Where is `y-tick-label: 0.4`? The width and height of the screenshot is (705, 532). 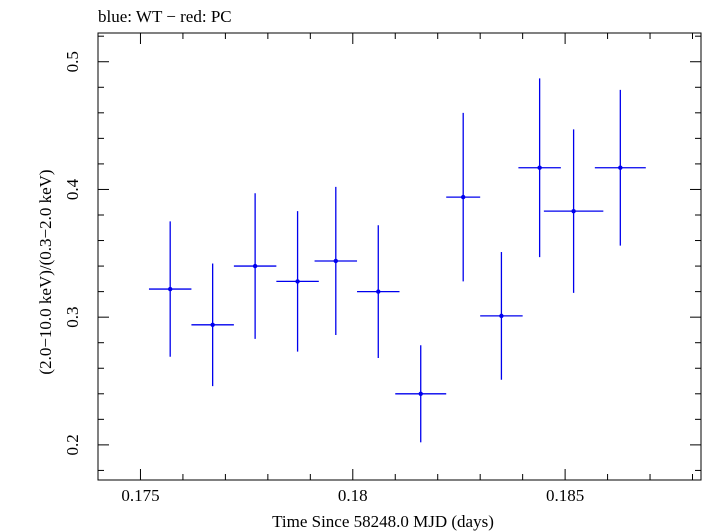
y-tick-label: 0.4 is located at coordinates (72, 189).